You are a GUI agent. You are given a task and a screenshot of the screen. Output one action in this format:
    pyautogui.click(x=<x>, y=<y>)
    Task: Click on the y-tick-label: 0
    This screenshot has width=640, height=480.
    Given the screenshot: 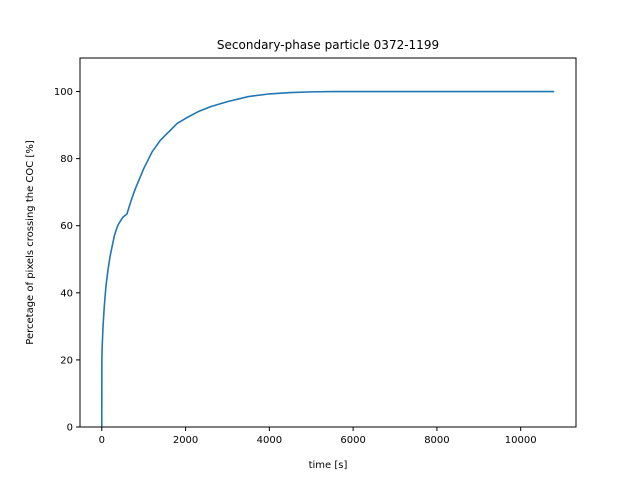 What is the action you would take?
    pyautogui.click(x=70, y=428)
    